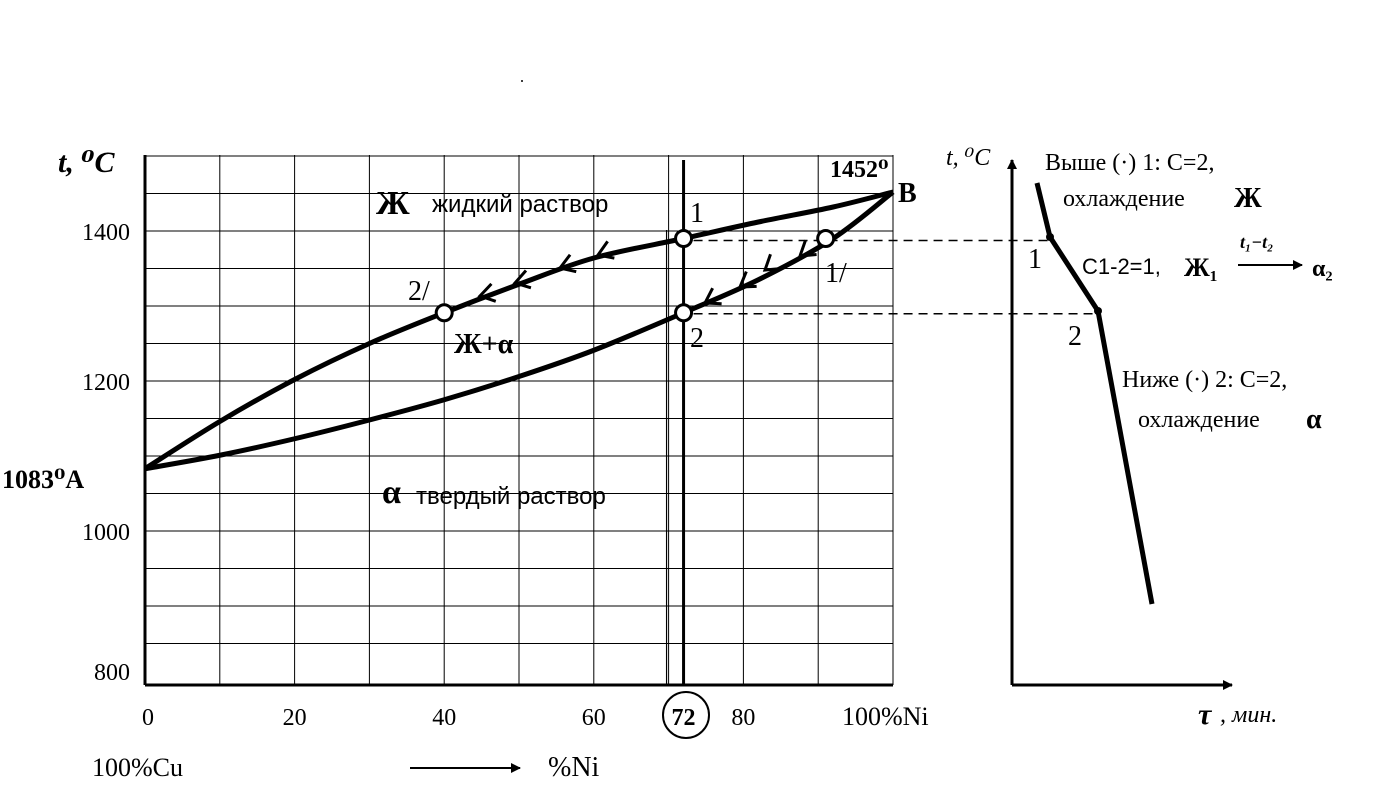  What do you see at coordinates (1075, 336) in the screenshot?
I see `cooling-point-2-label: 2` at bounding box center [1075, 336].